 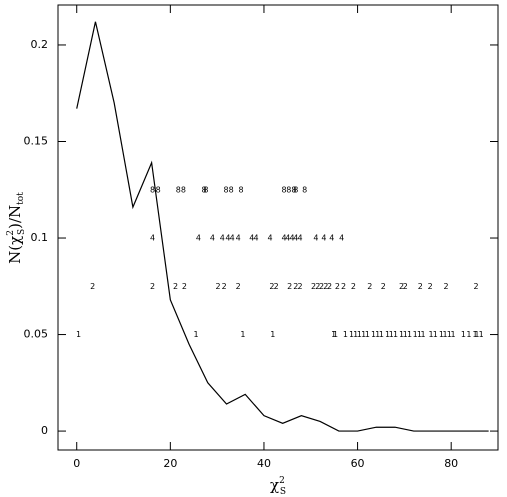 I want to click on y-tick-label: 0, so click(x=44, y=430).